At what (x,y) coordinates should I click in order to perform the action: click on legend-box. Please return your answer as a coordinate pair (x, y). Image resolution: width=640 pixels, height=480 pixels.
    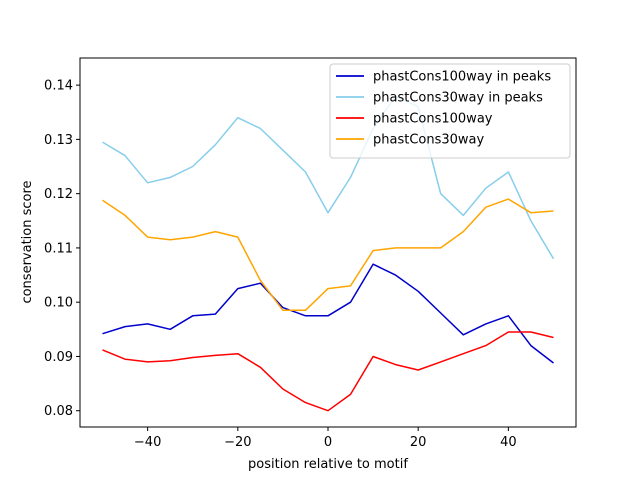
    Looking at the image, I should click on (450, 111).